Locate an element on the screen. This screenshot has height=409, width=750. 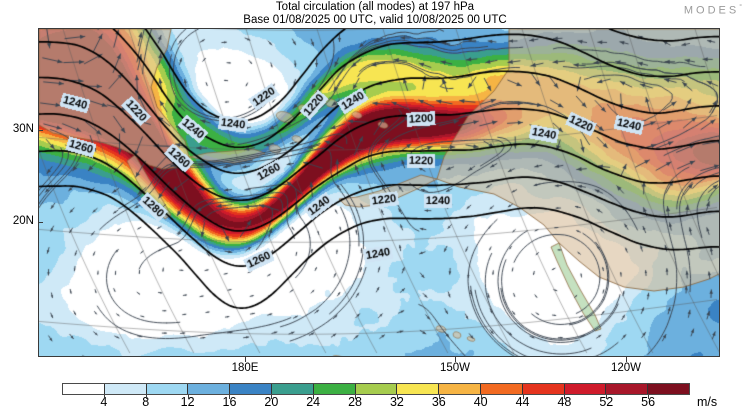
longitude-label-150W: 150W is located at coordinates (455, 368).